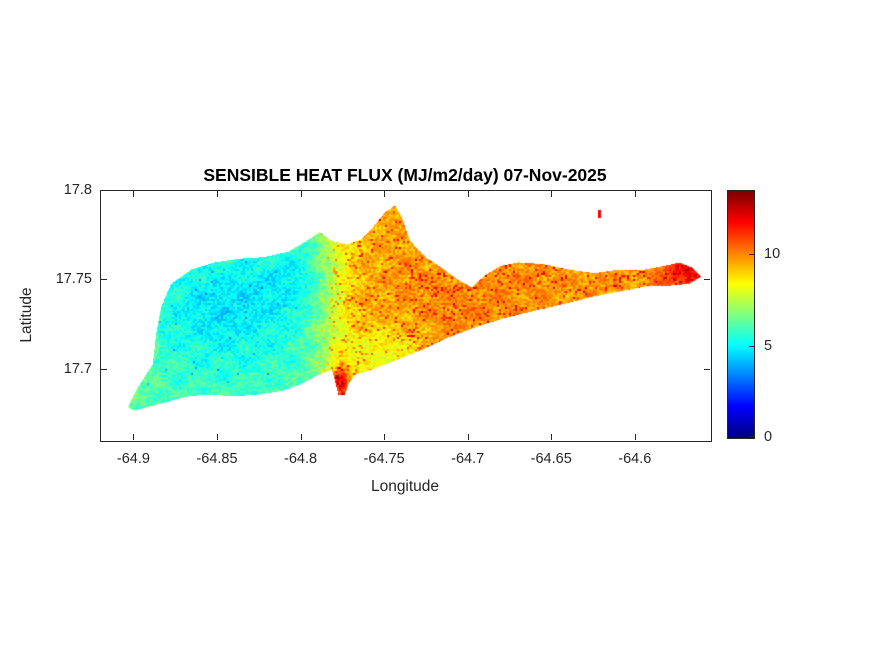 This screenshot has width=875, height=656. I want to click on x-tick-label: -64.65, so click(551, 459).